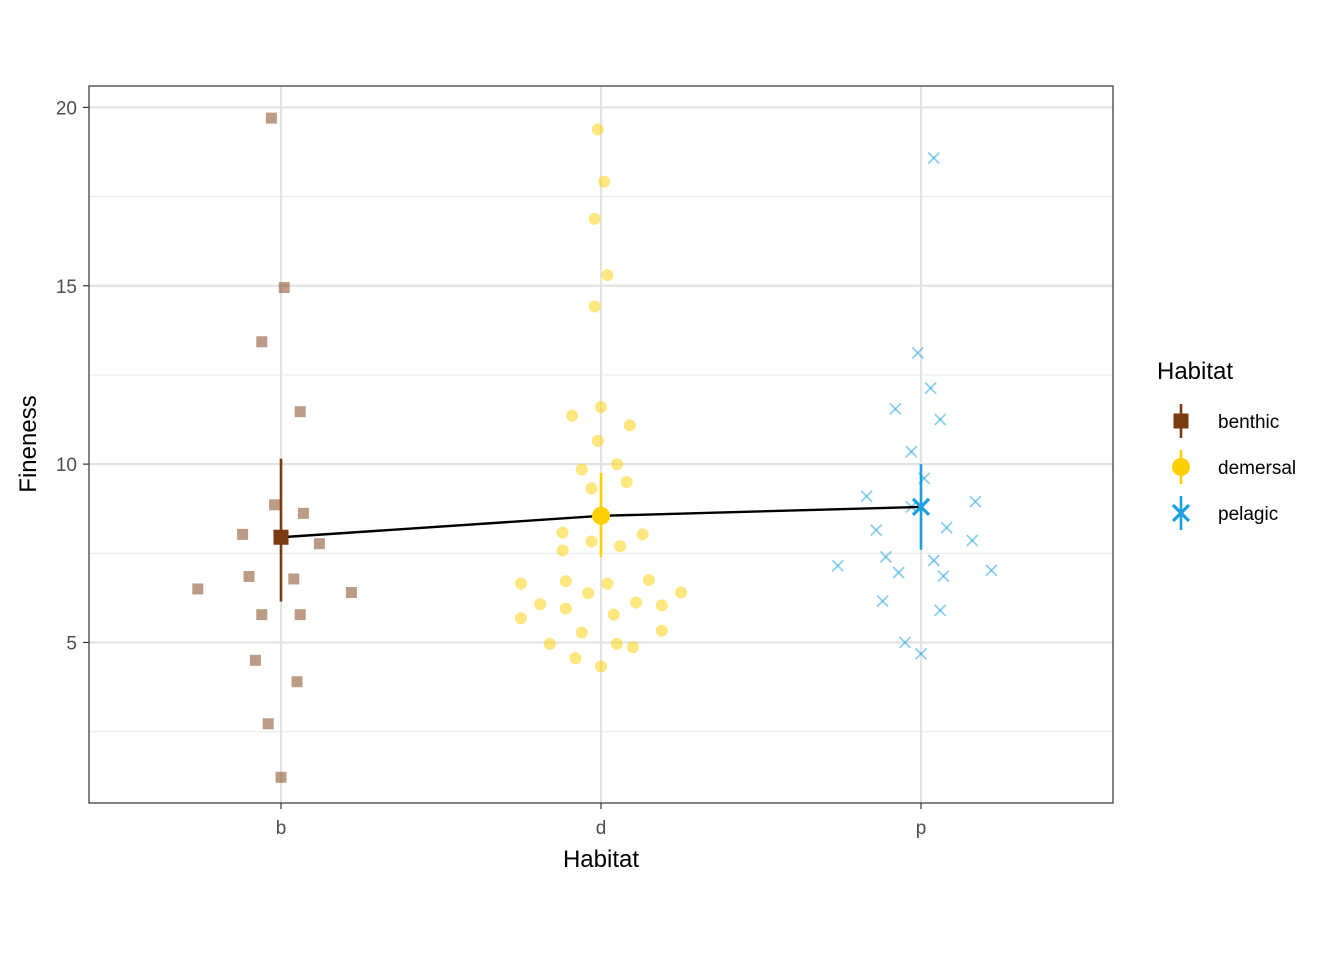  I want to click on legend-title: Habitat, so click(1195, 371).